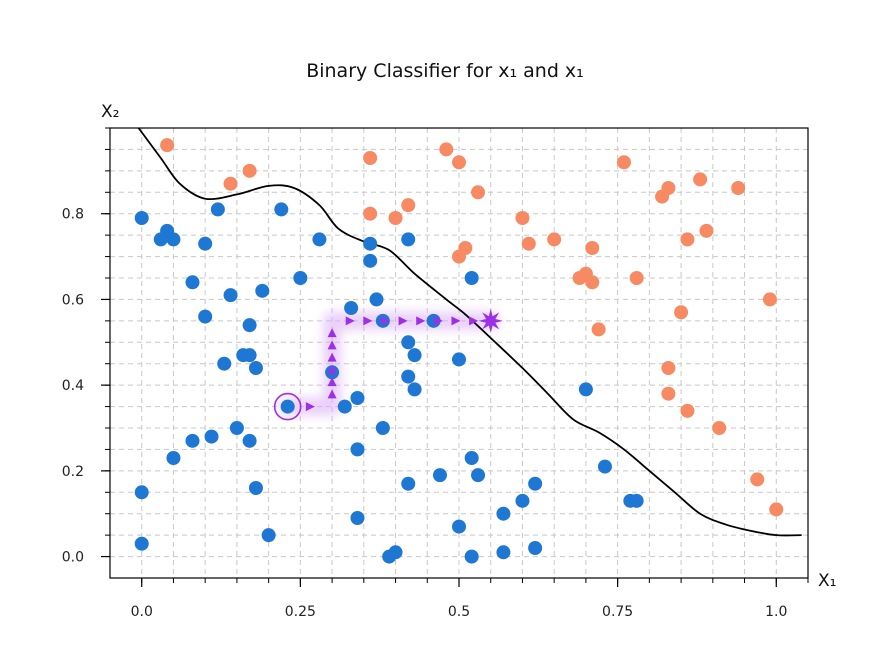 This screenshot has width=890, height=668. Describe the element at coordinates (73, 558) in the screenshot. I see `y-tick-label: 0.0` at that location.